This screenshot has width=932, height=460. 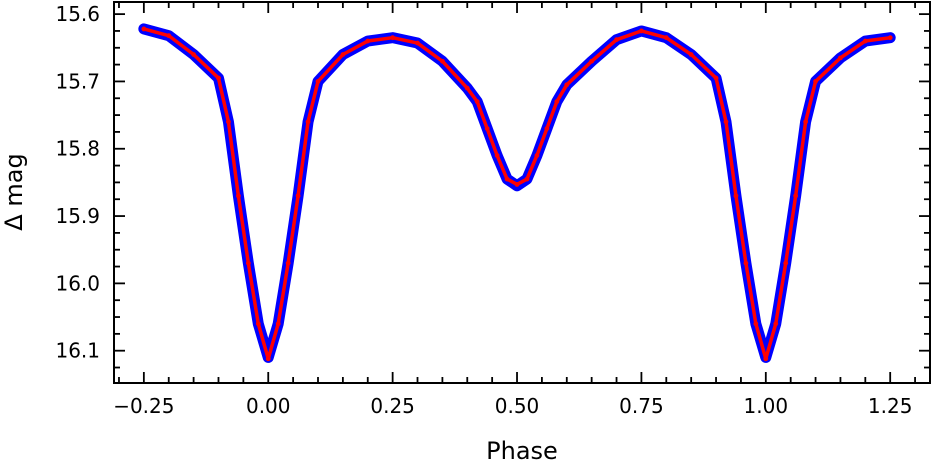 What do you see at coordinates (890, 406) in the screenshot?
I see `x-tick-label: 1.25` at bounding box center [890, 406].